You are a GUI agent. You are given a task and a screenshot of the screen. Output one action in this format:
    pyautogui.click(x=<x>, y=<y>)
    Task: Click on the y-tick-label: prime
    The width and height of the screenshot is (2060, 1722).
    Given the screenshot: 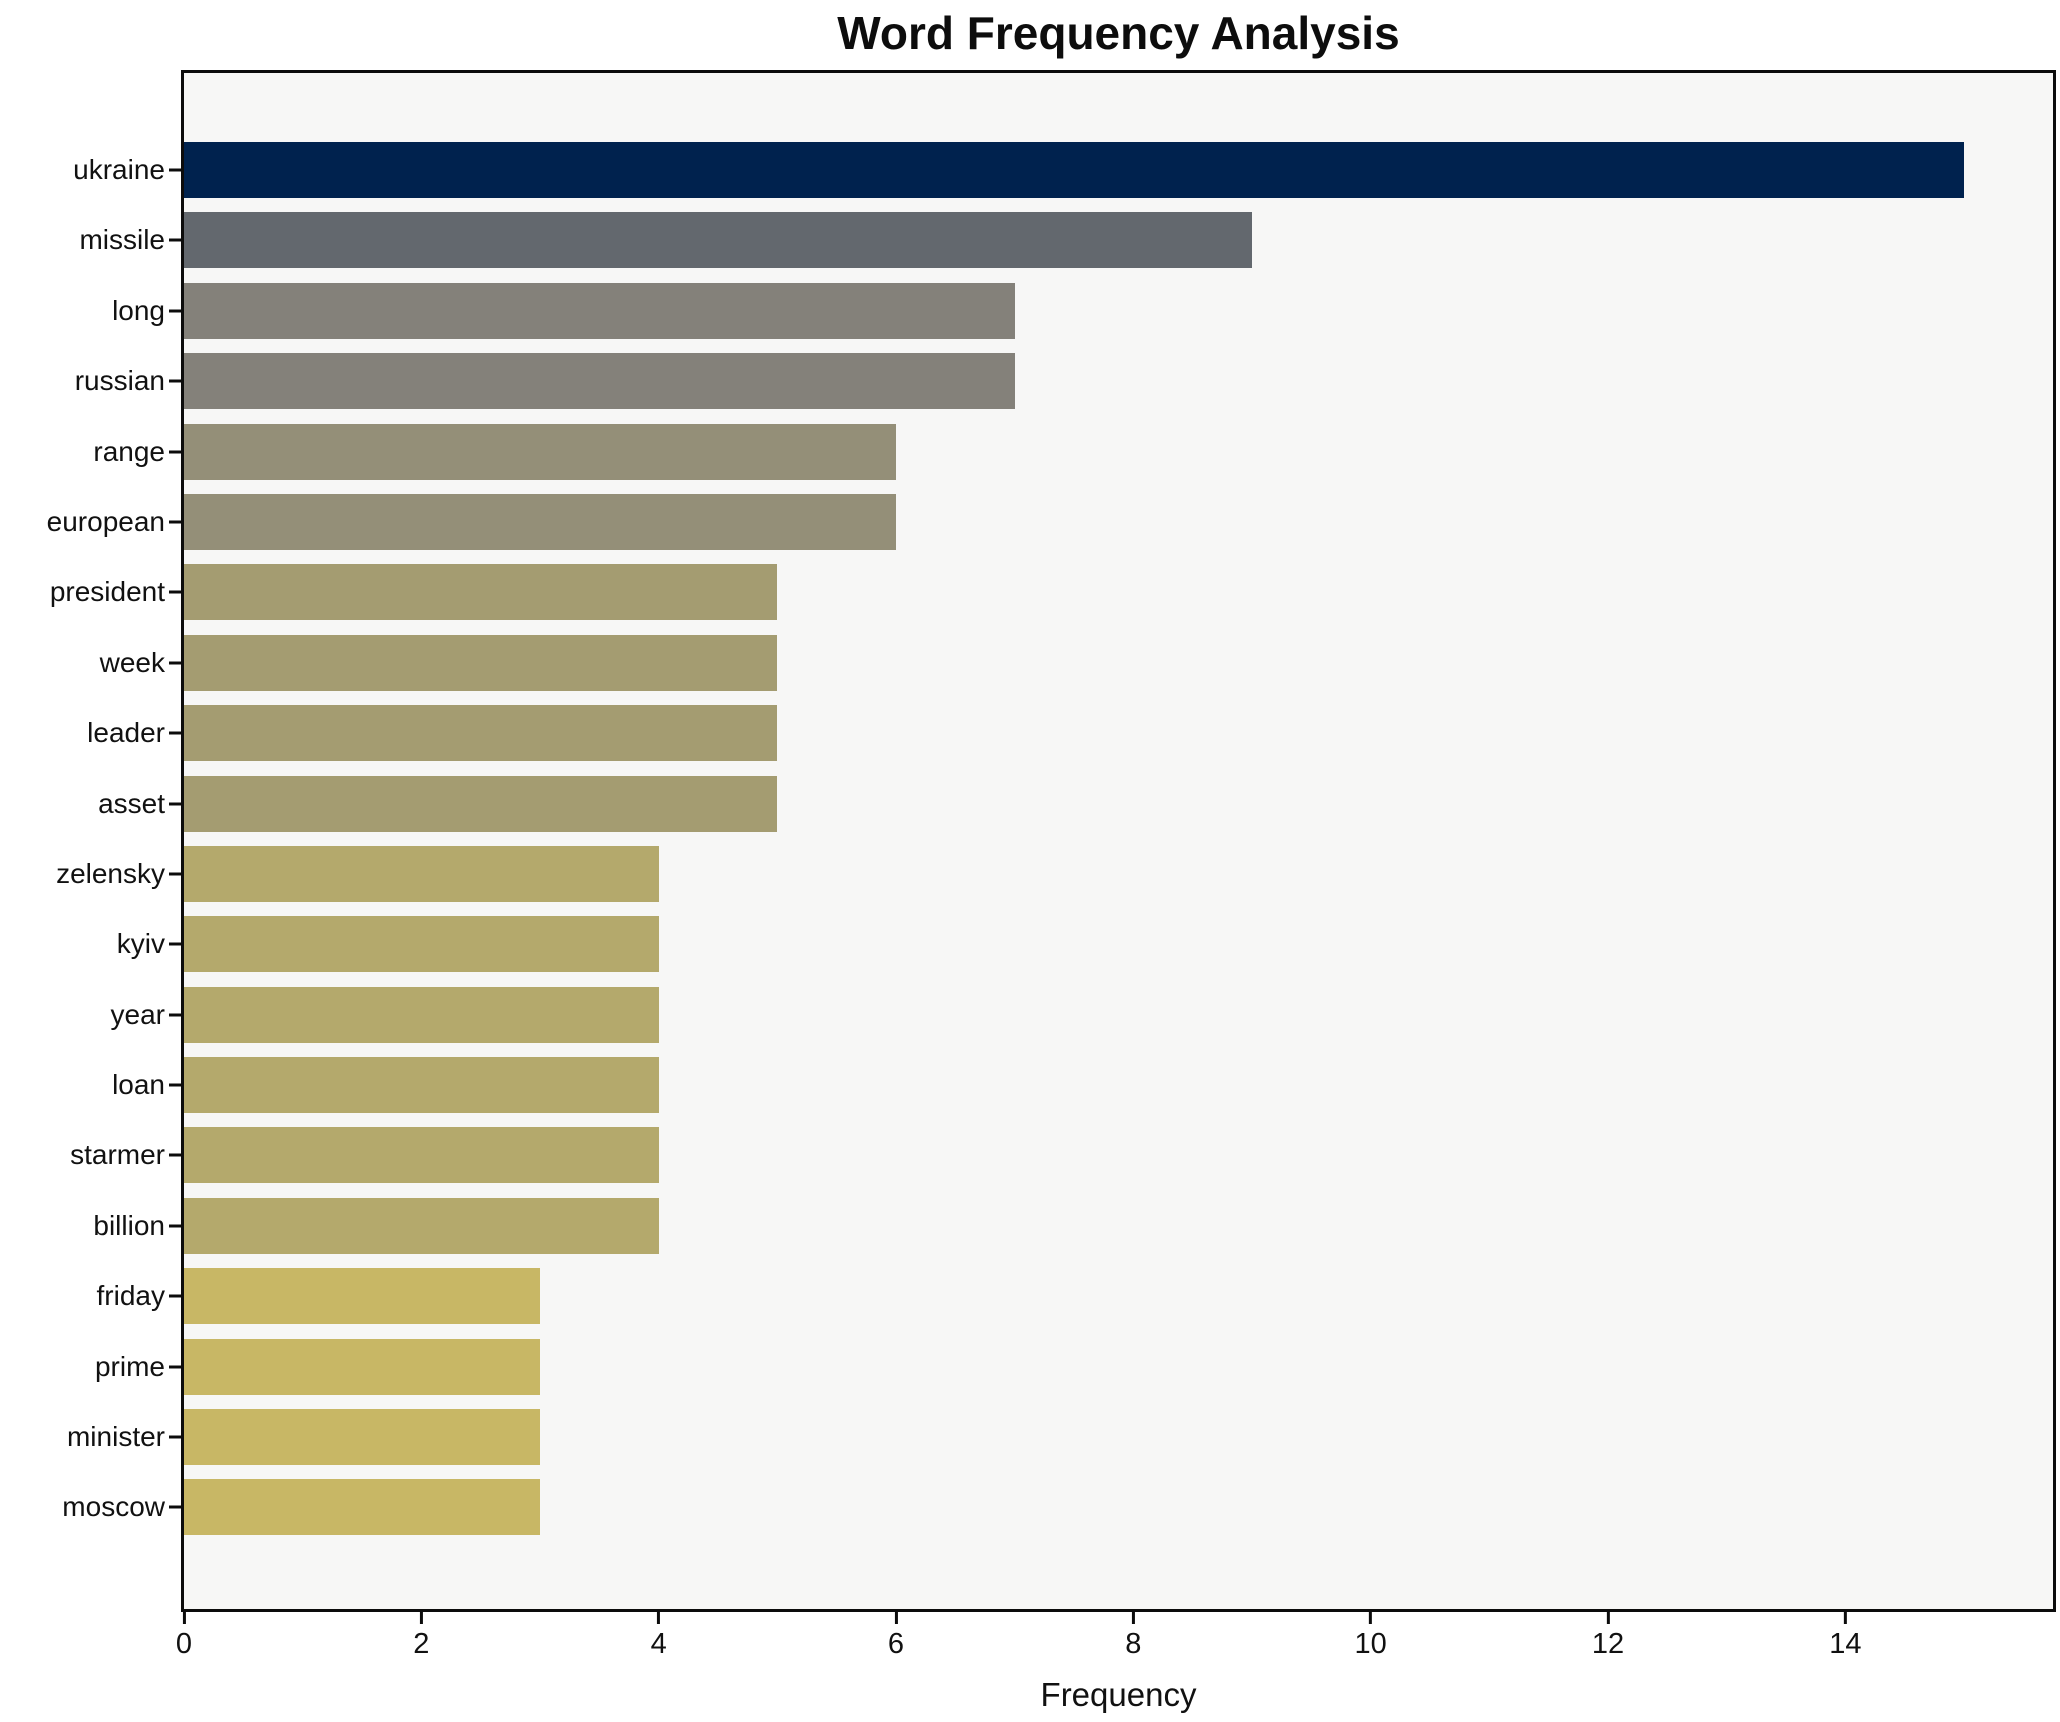 What is the action you would take?
    pyautogui.click(x=129, y=1366)
    